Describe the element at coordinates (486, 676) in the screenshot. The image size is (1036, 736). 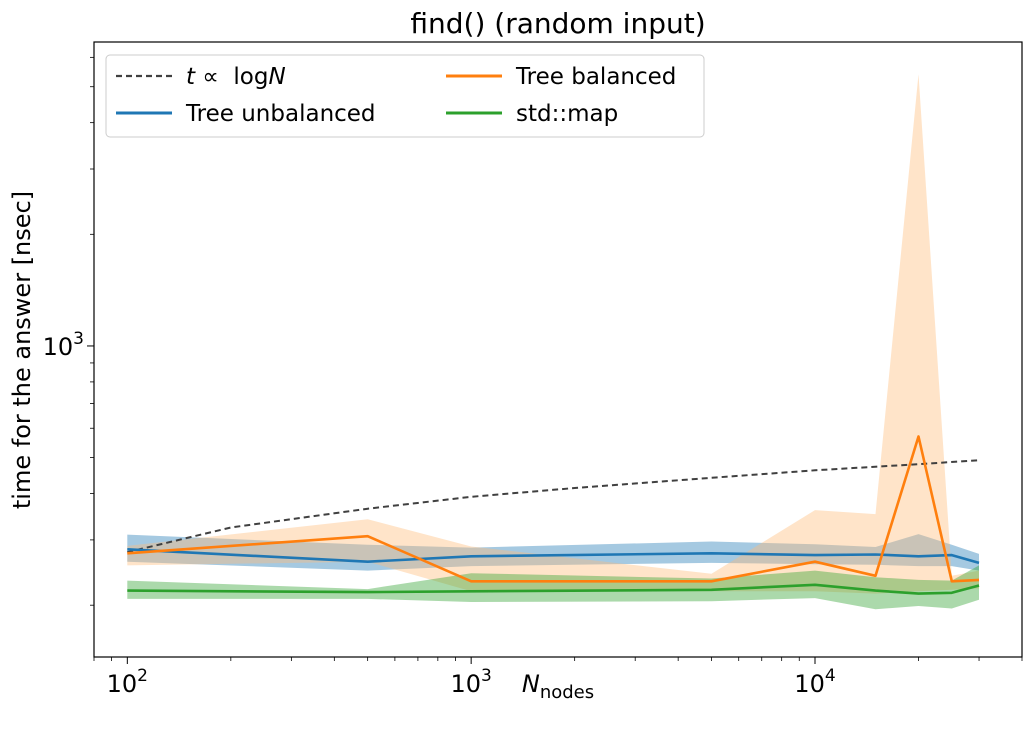
I see `x-tick-label-exponent: 3` at that location.